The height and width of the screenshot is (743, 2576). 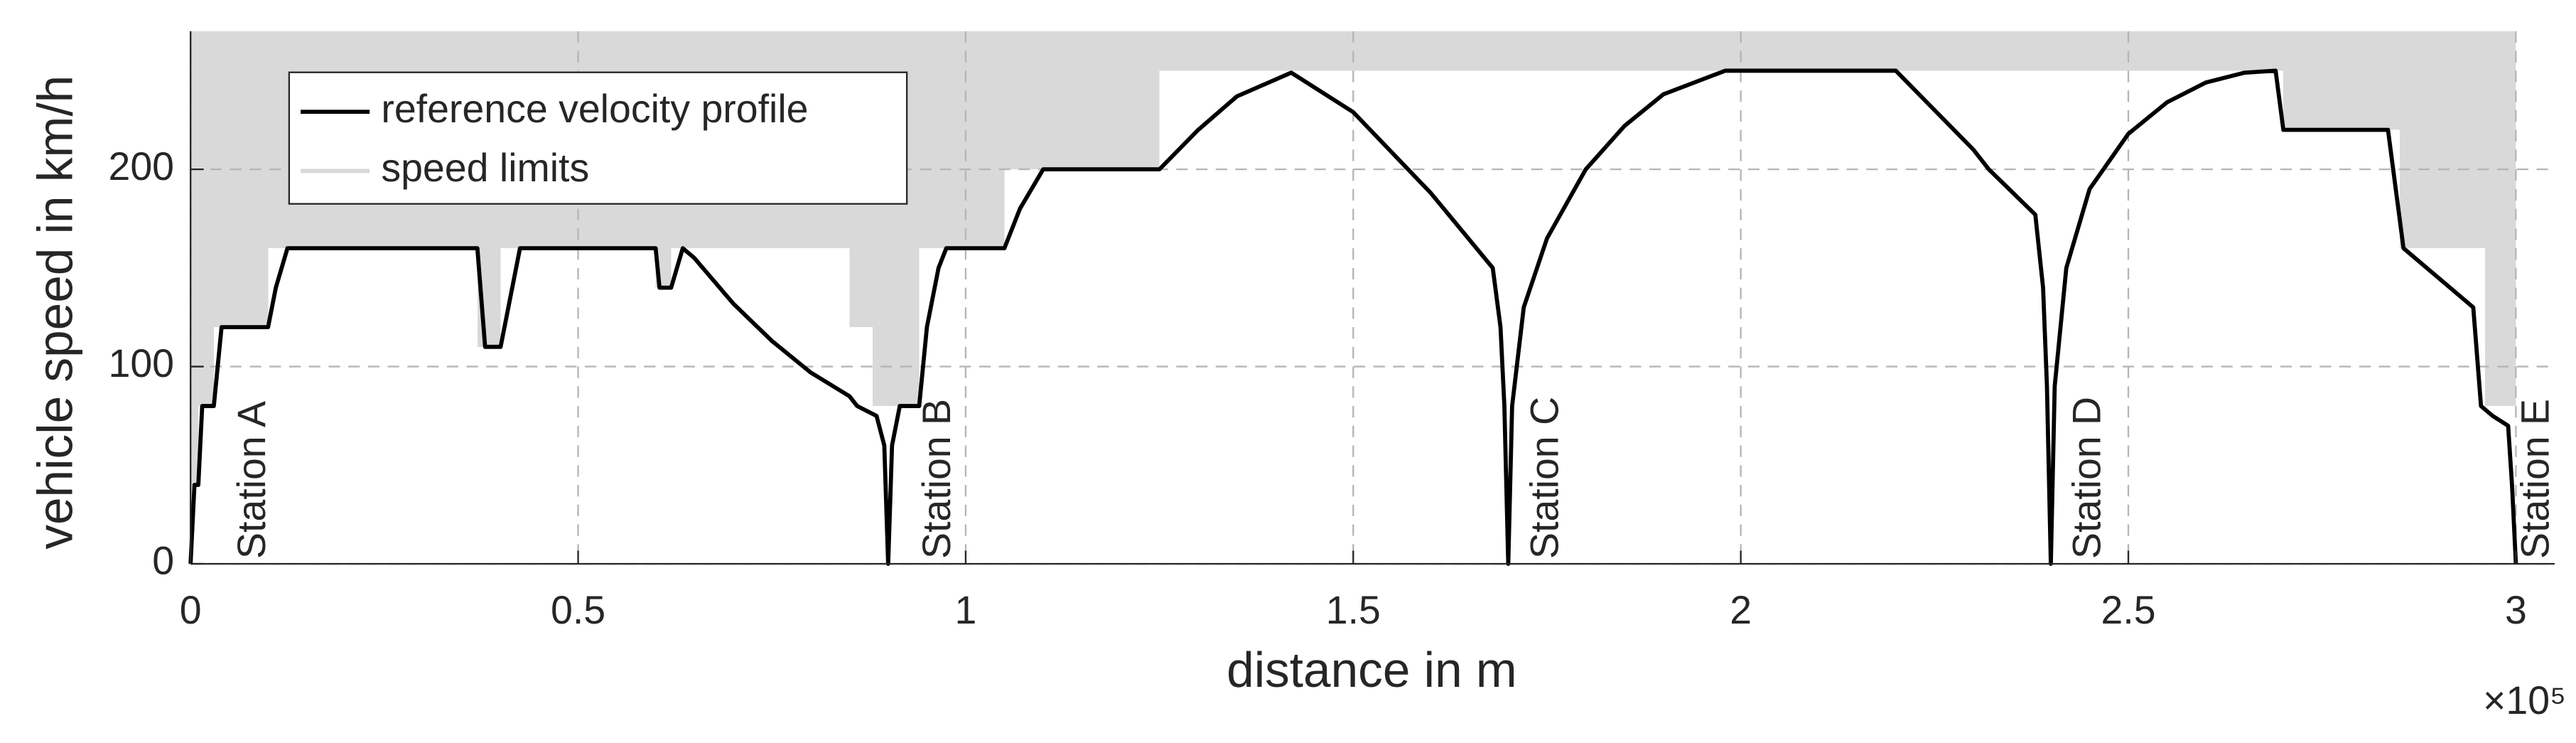 I want to click on x-tick-label: 1, so click(x=965, y=610).